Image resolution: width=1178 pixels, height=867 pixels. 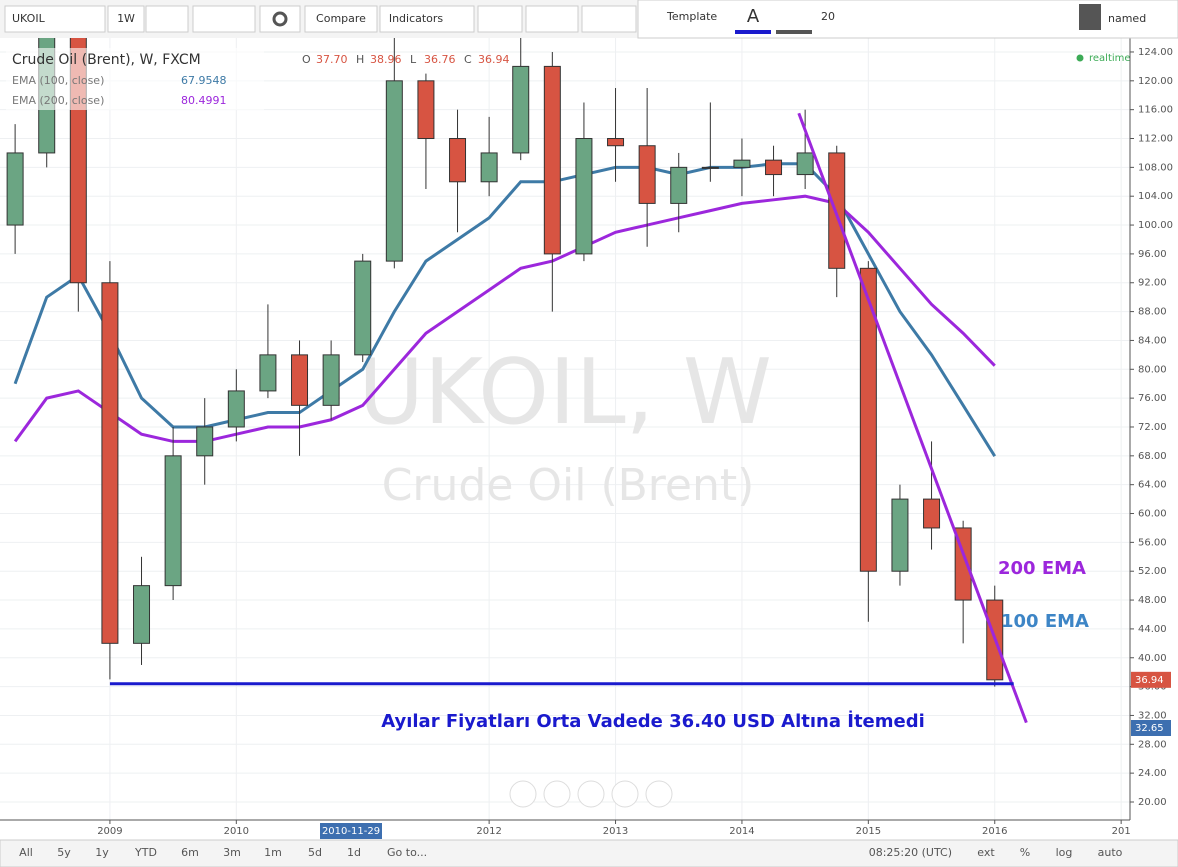 What do you see at coordinates (413, 59) in the screenshot?
I see `ohlc-key: L` at bounding box center [413, 59].